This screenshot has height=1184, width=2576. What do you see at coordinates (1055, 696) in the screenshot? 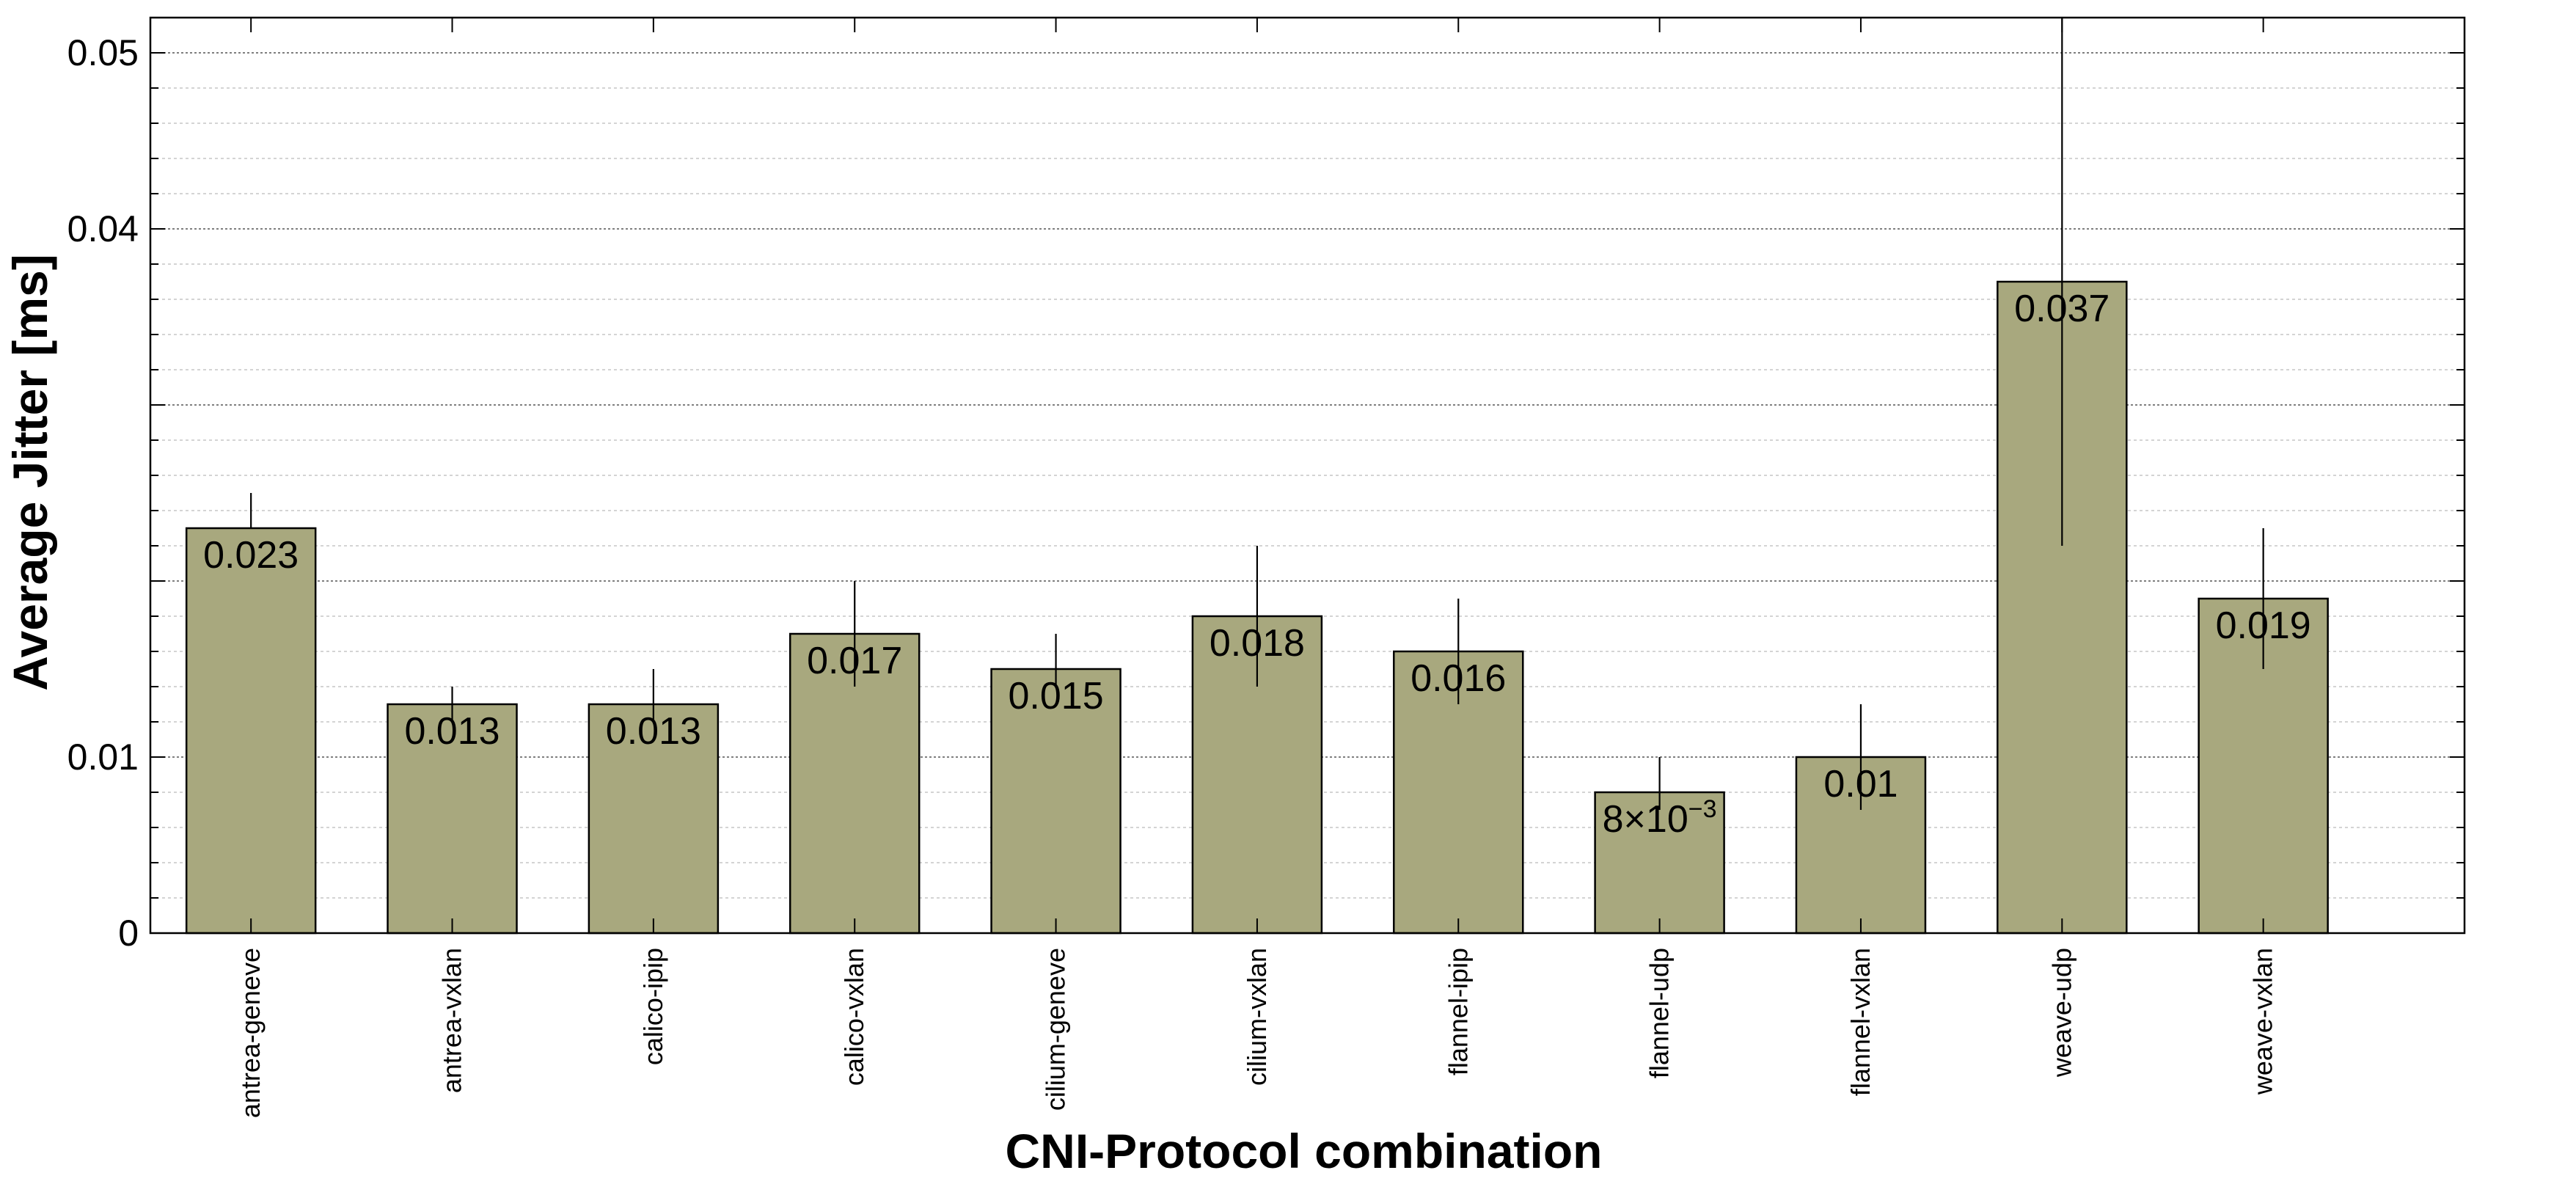
I see `data-label-cilium-geneve: 0.015` at bounding box center [1055, 696].